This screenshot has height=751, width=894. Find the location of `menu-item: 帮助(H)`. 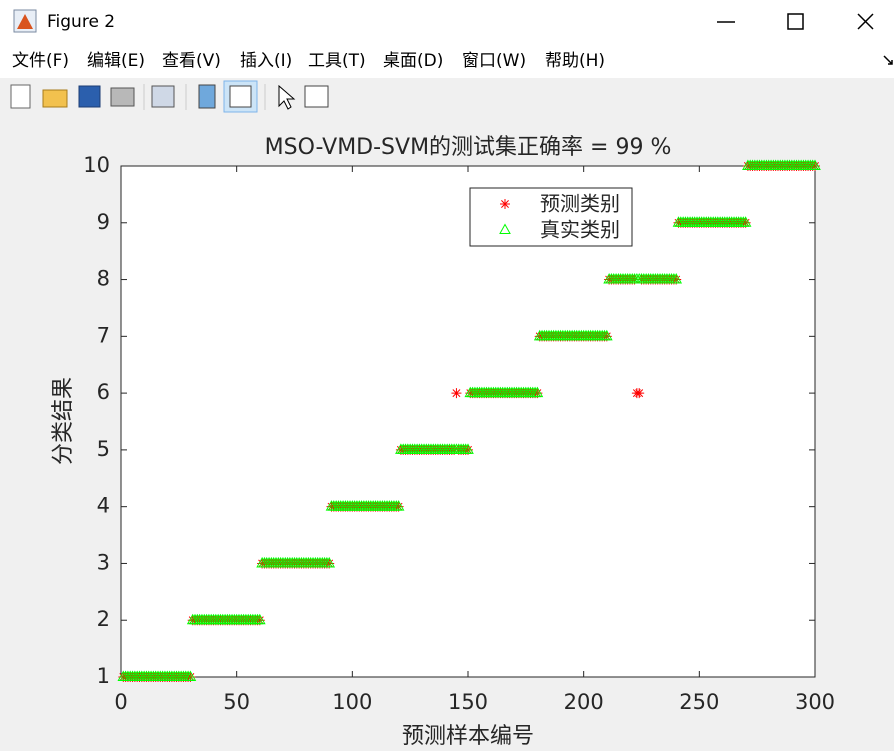

menu-item: 帮助(H) is located at coordinates (575, 61).